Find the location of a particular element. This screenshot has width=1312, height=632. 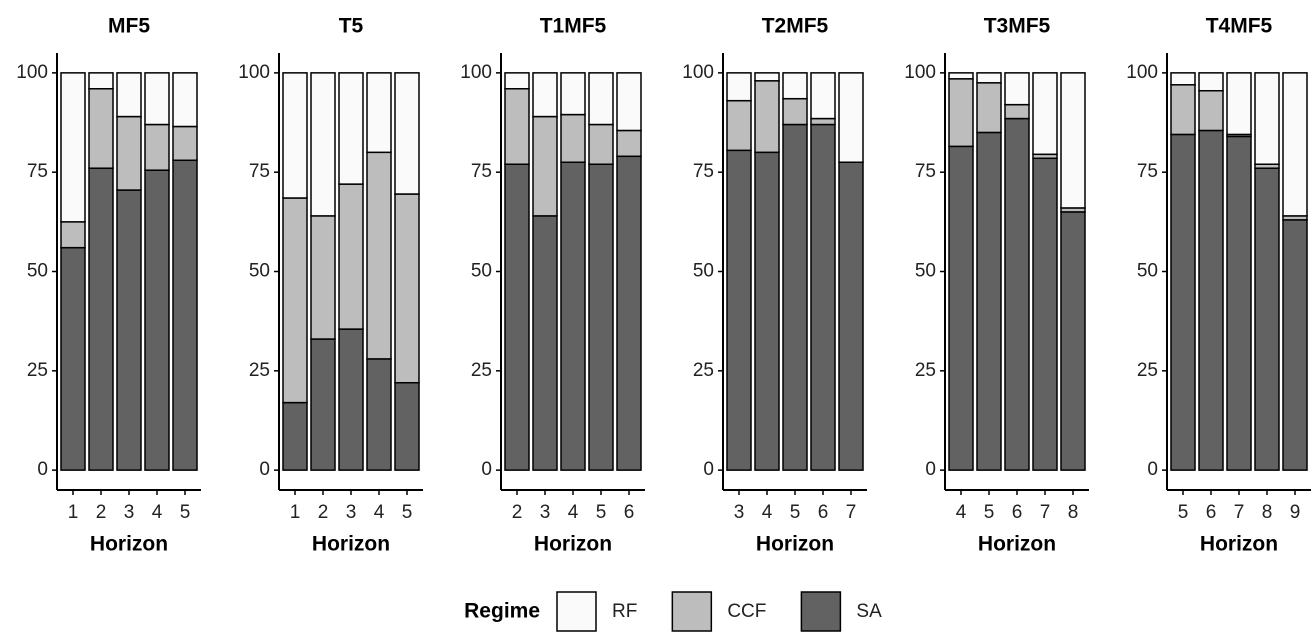

x-tick-label: 5 is located at coordinates (795, 512).